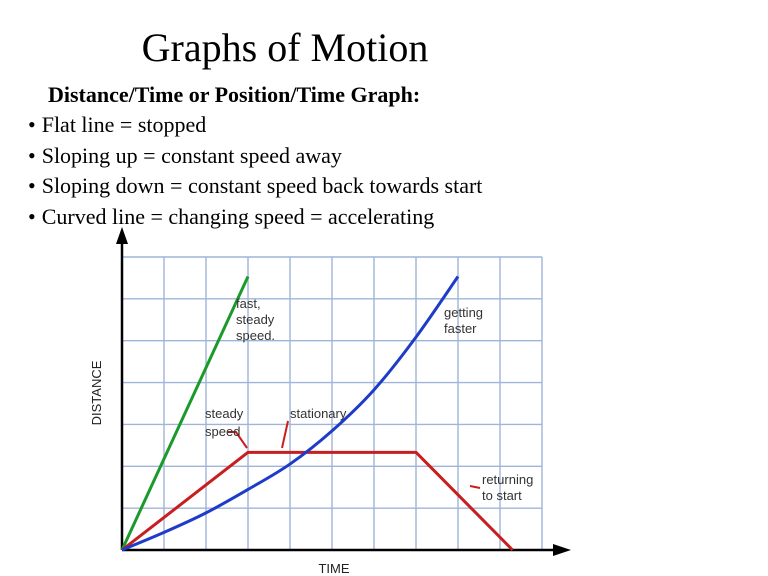 The width and height of the screenshot is (768, 576). I want to click on leader-returning, so click(475, 487).